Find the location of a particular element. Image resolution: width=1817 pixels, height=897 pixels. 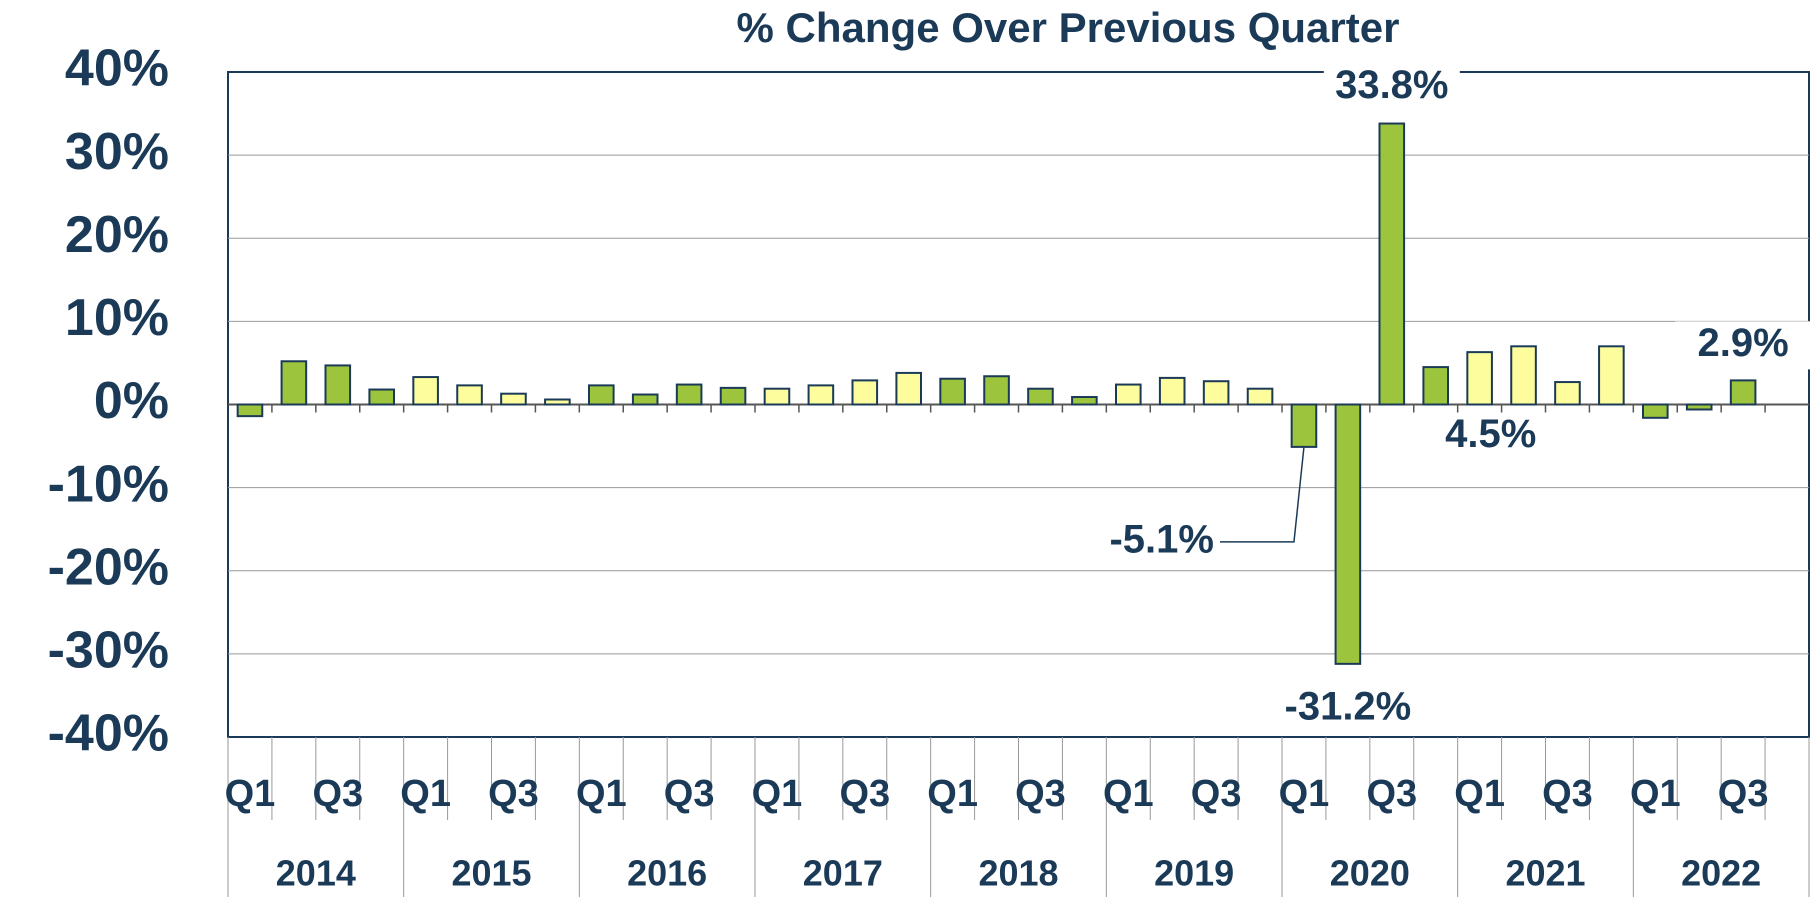

y-tick-label: -40% is located at coordinates (108, 734).